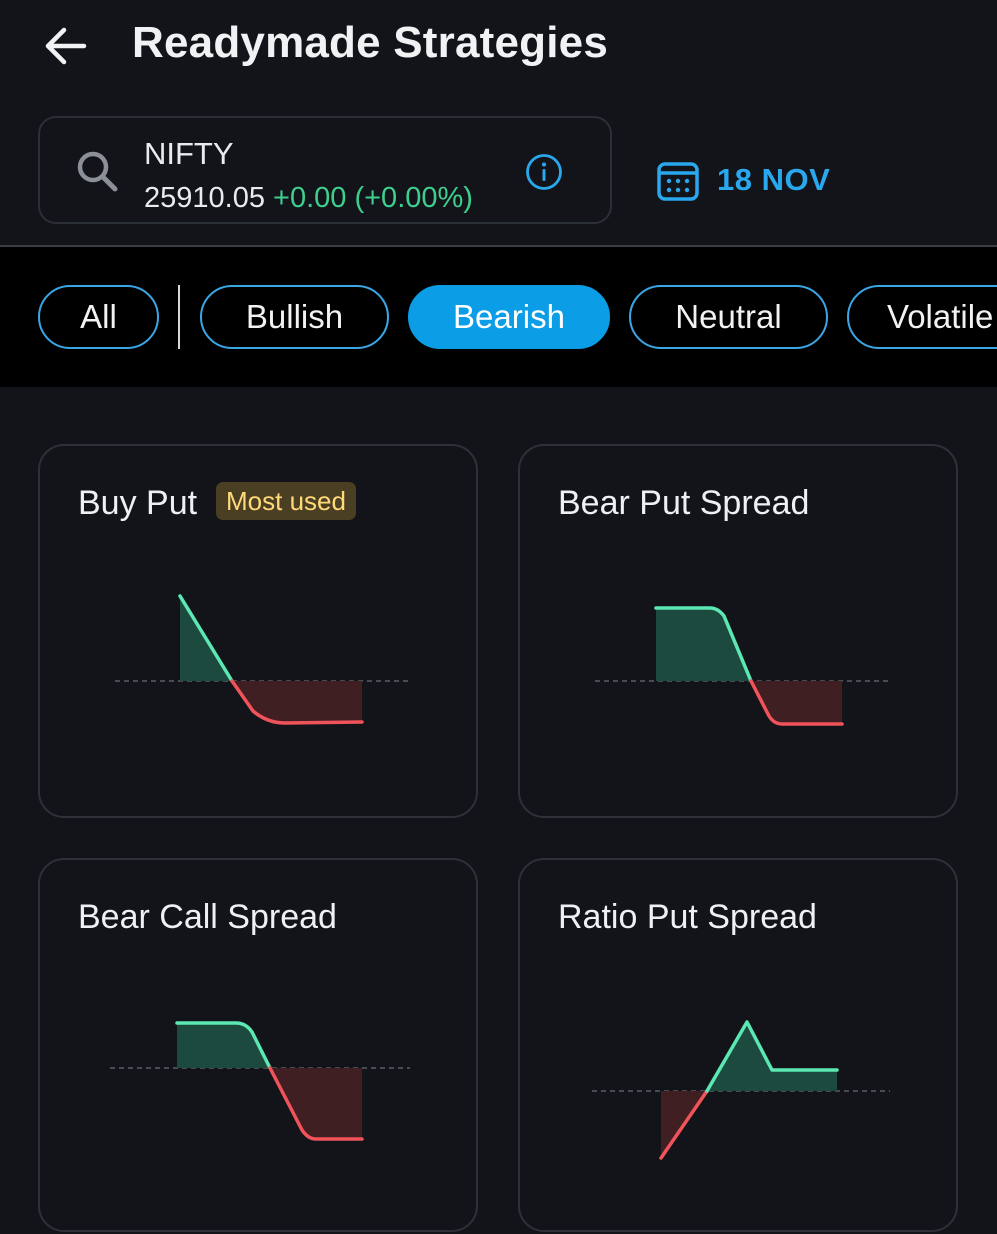  I want to click on instrument-symbol: NIFTY, so click(189, 153).